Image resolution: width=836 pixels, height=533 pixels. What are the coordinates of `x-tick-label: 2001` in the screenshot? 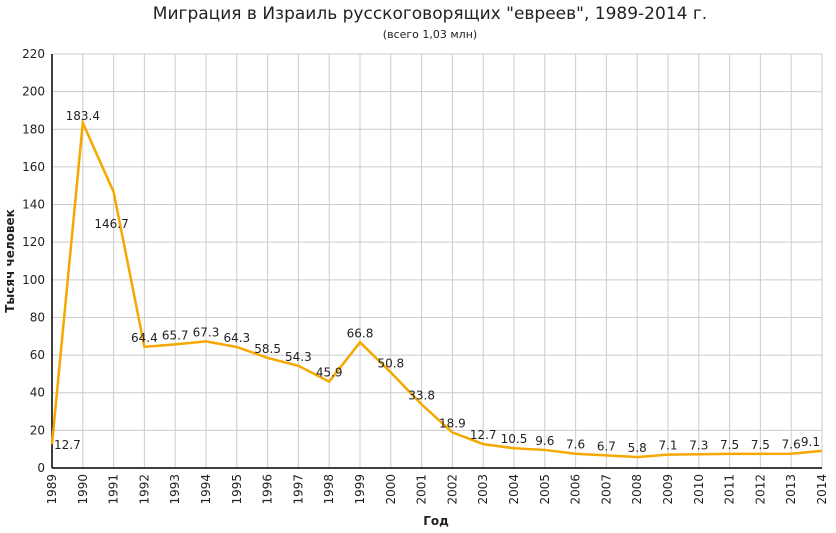 It's located at (422, 489).